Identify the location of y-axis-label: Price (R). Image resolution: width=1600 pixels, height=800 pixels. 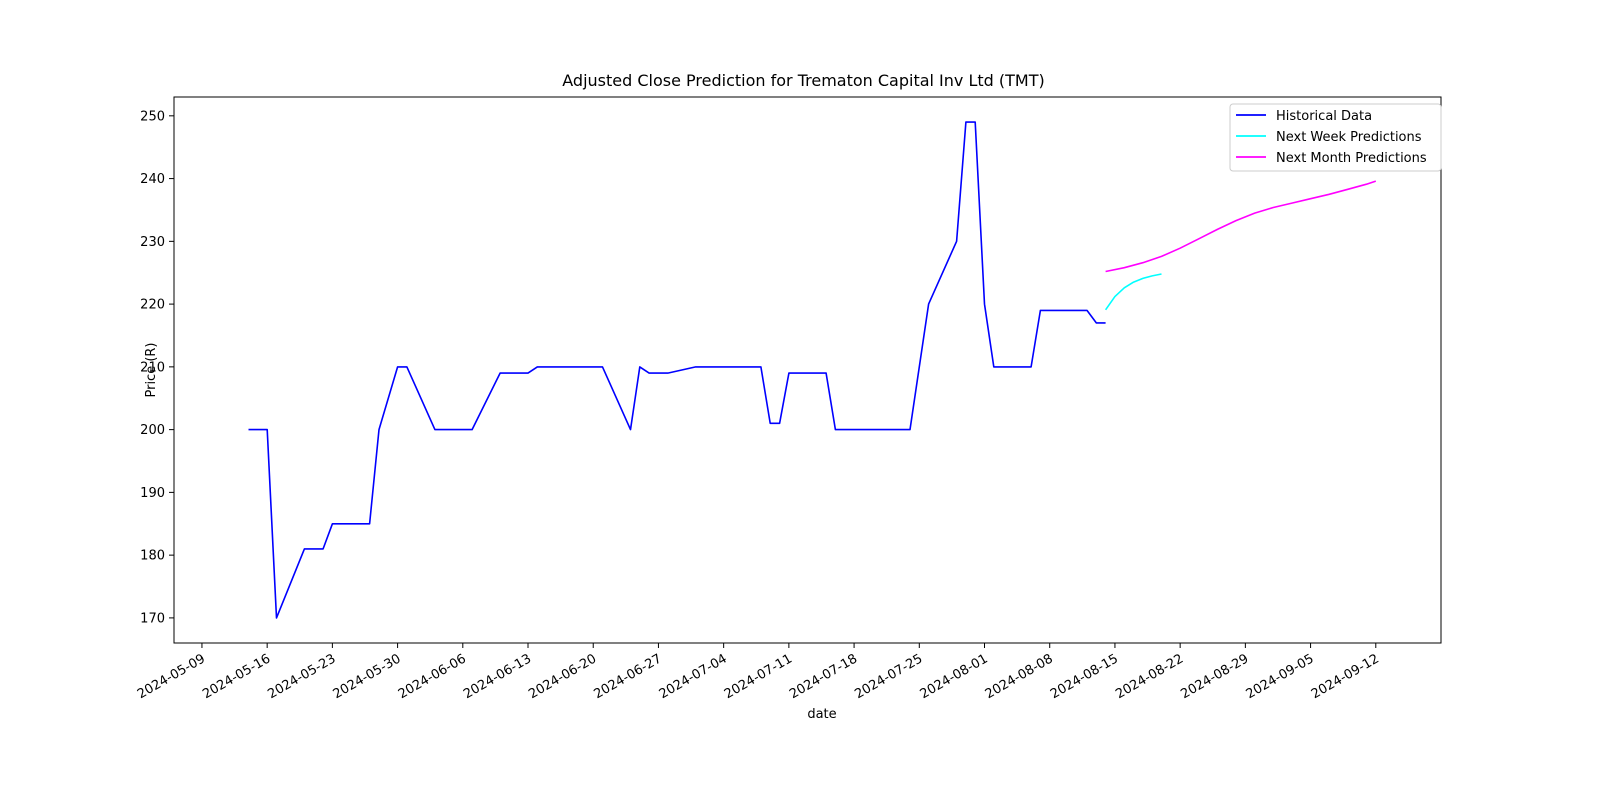
(151, 369).